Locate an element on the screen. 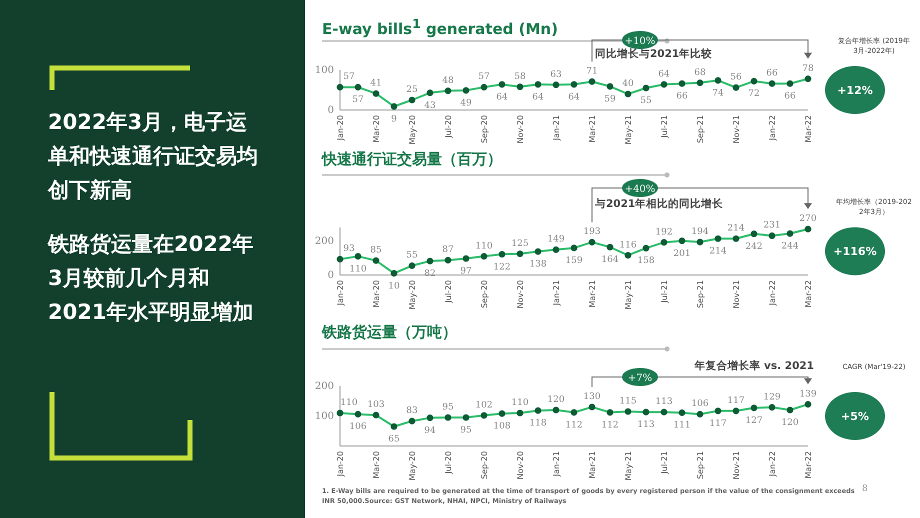 This screenshot has height=518, width=920. text: +116% is located at coordinates (855, 251).